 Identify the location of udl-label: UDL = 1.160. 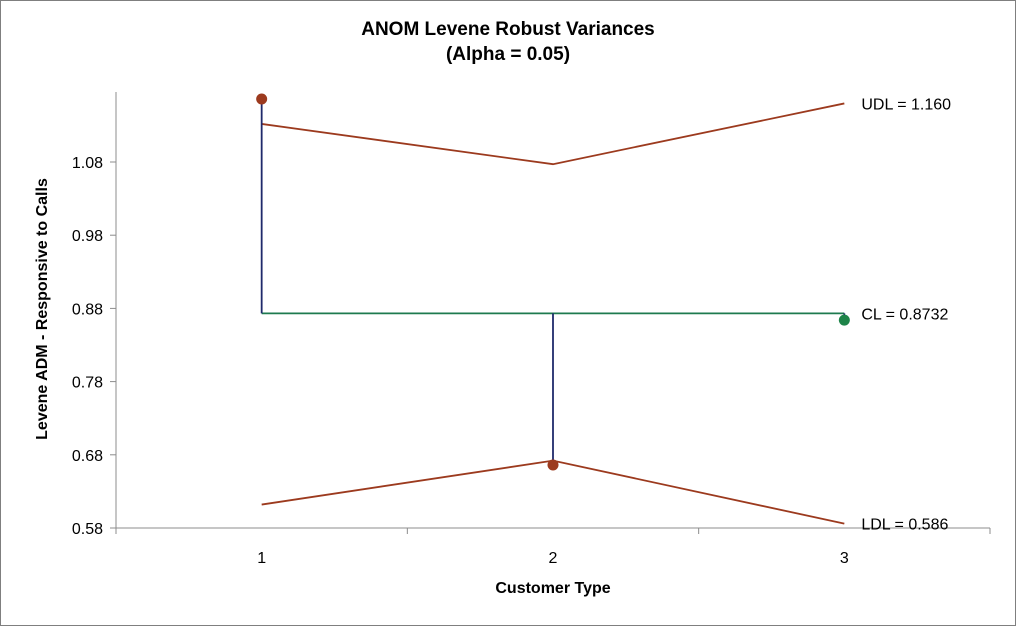
(906, 104).